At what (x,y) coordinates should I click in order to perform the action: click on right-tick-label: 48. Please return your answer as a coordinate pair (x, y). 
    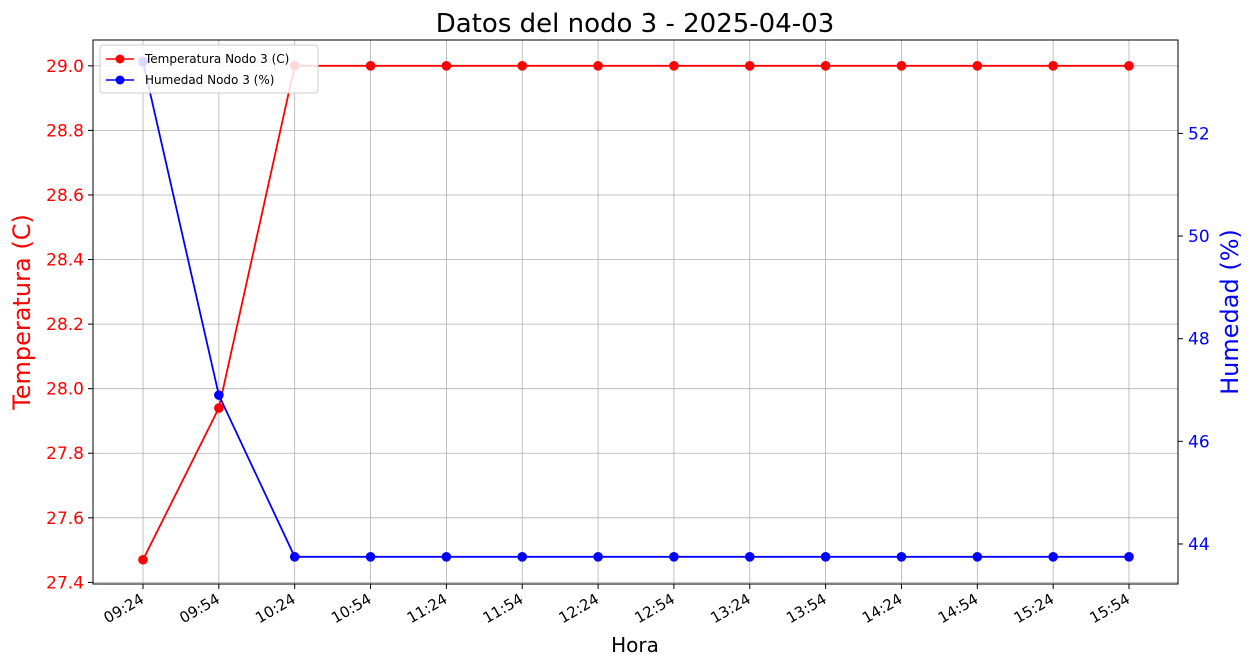
    Looking at the image, I should click on (1199, 340).